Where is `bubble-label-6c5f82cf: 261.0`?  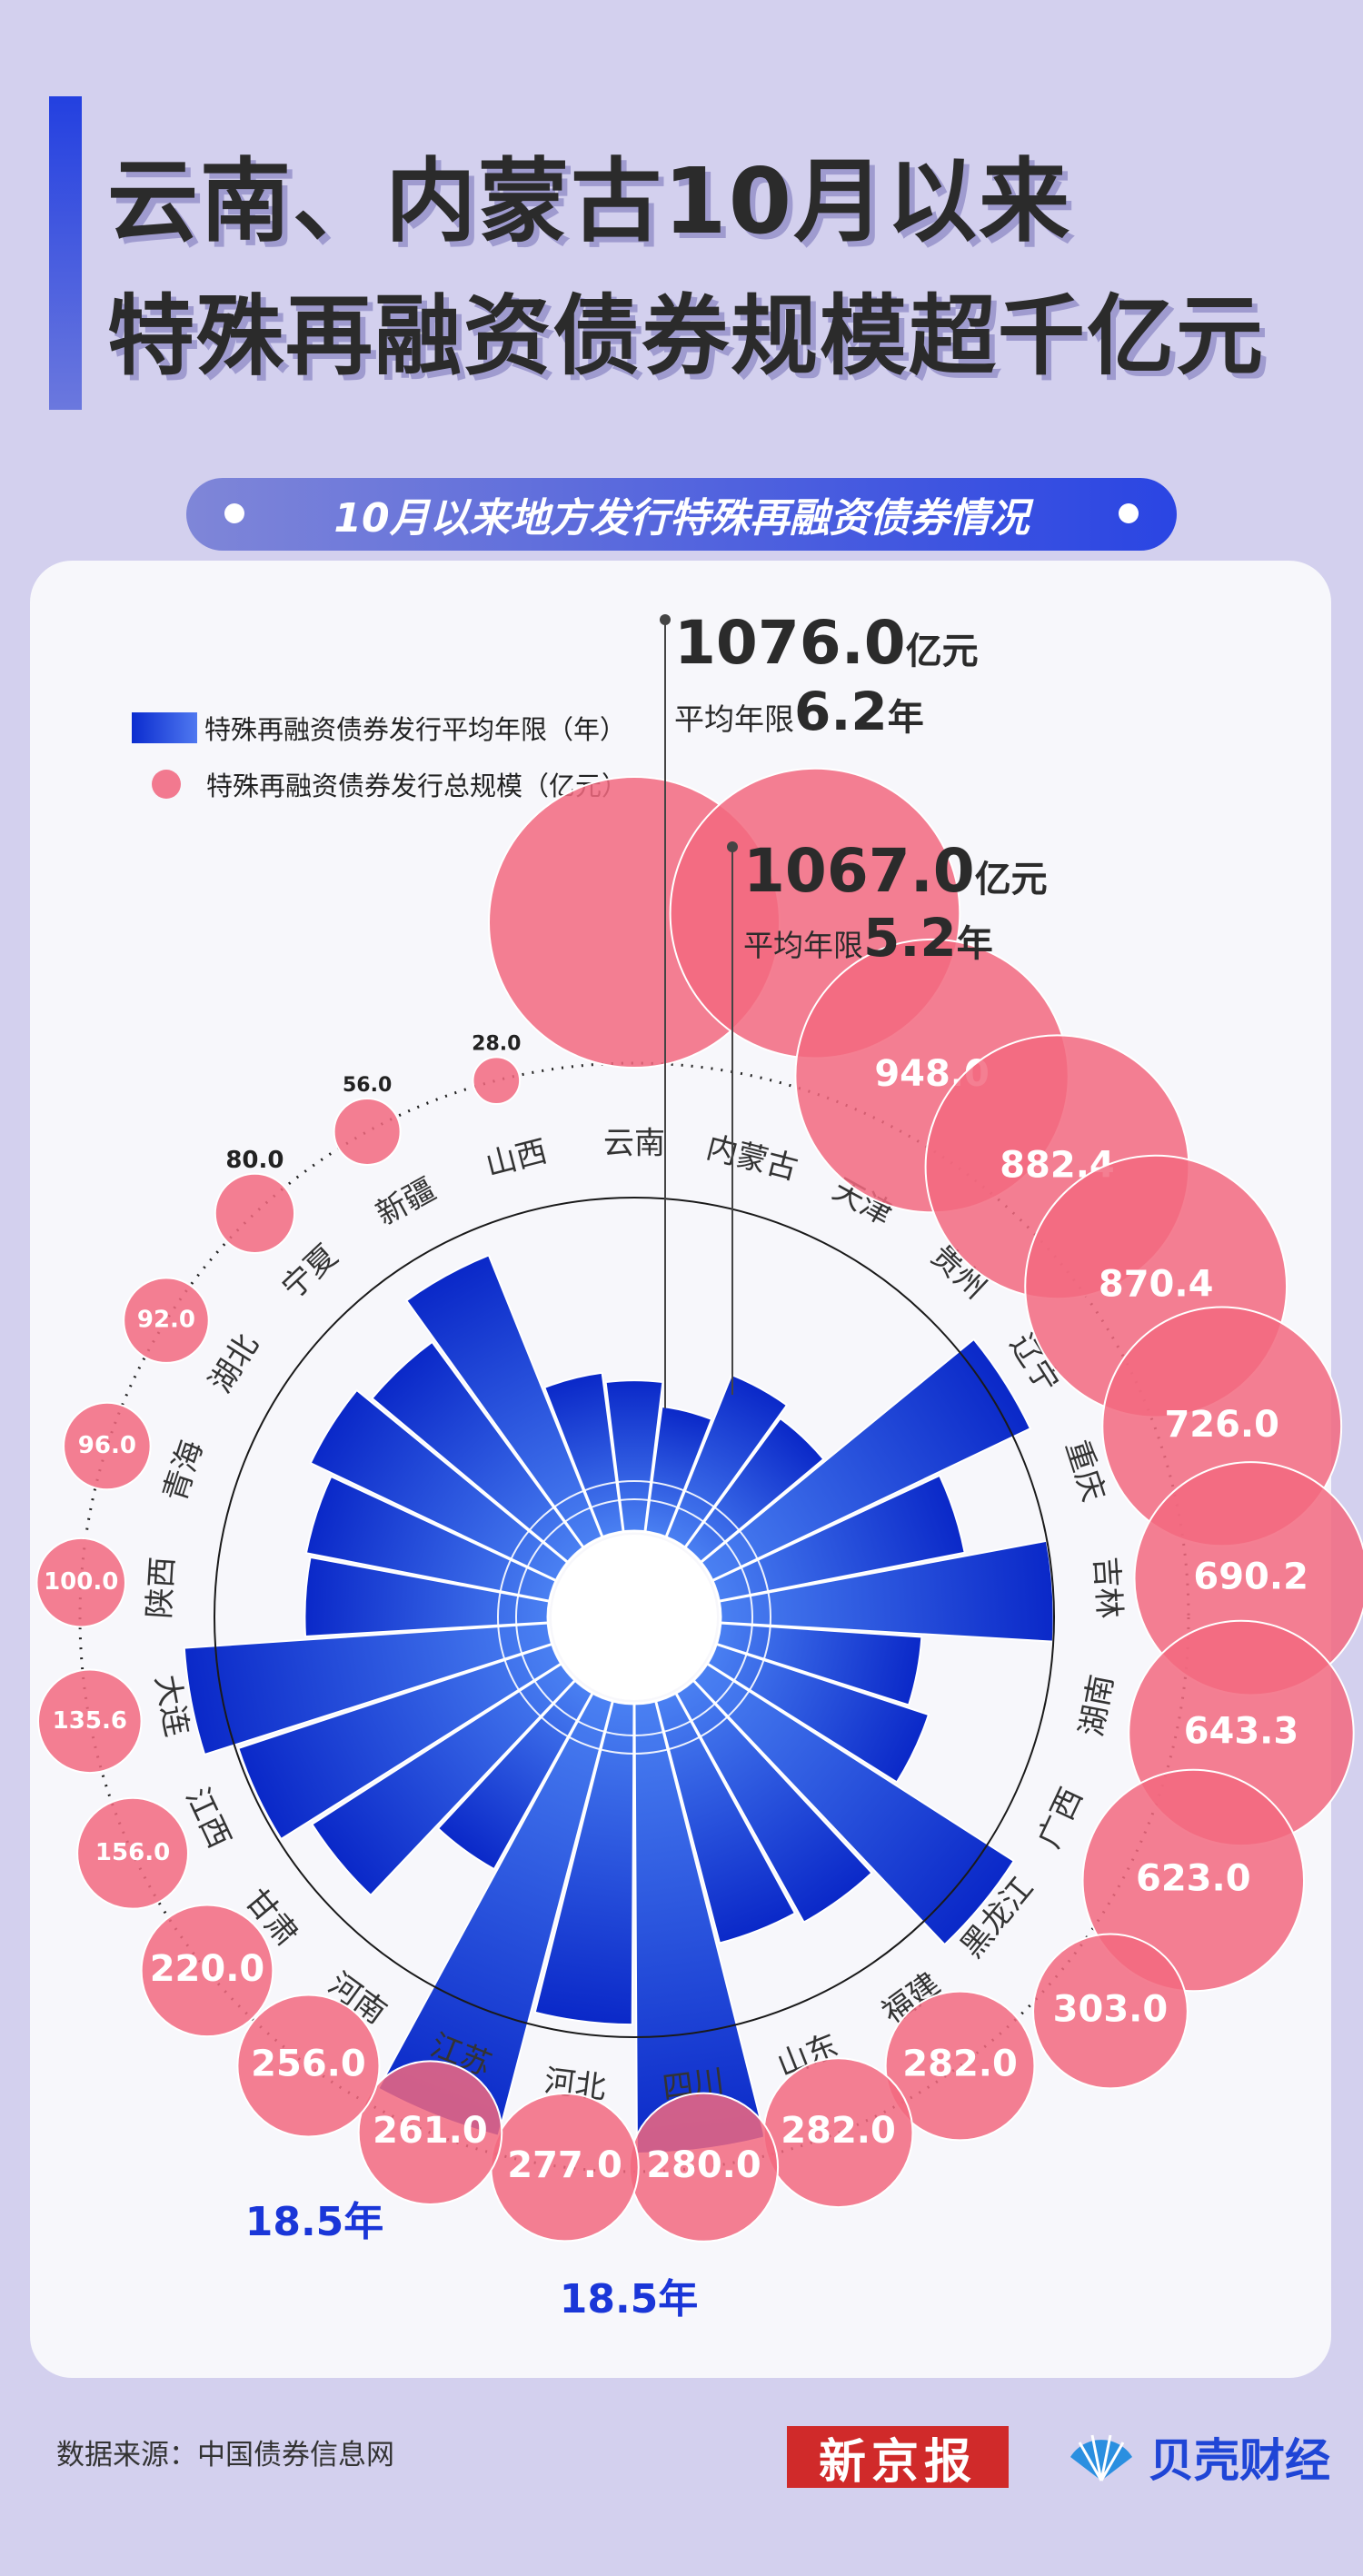 bubble-label-6c5f82cf: 261.0 is located at coordinates (430, 2131).